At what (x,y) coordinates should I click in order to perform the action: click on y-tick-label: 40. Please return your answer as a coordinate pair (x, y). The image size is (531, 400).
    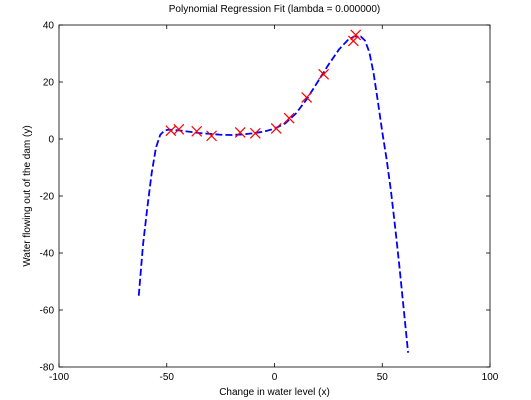
    Looking at the image, I should click on (49, 26).